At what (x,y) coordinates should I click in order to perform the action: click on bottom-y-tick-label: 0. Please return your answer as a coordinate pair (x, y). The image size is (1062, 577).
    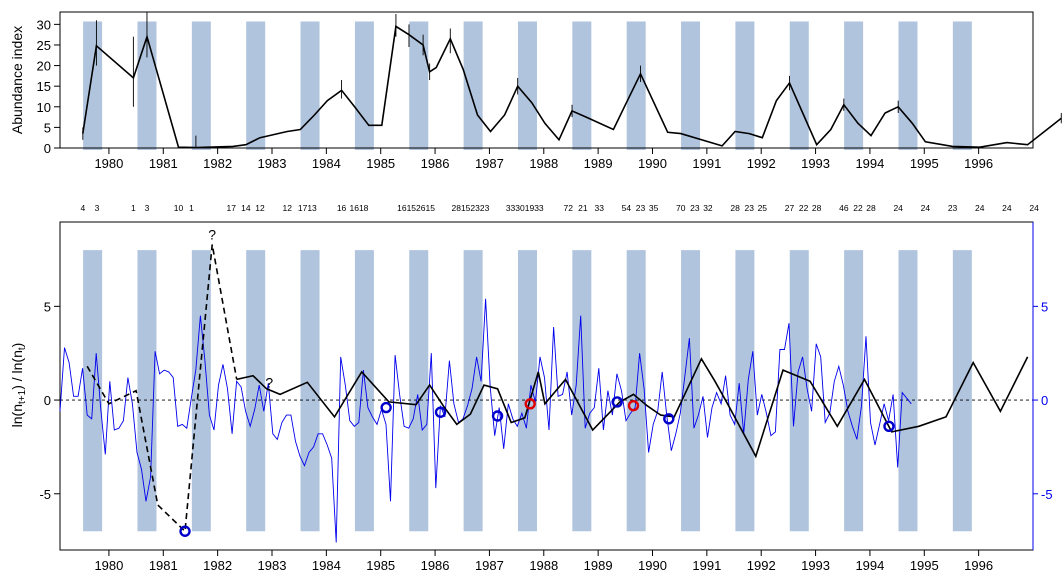
    Looking at the image, I should click on (47, 400).